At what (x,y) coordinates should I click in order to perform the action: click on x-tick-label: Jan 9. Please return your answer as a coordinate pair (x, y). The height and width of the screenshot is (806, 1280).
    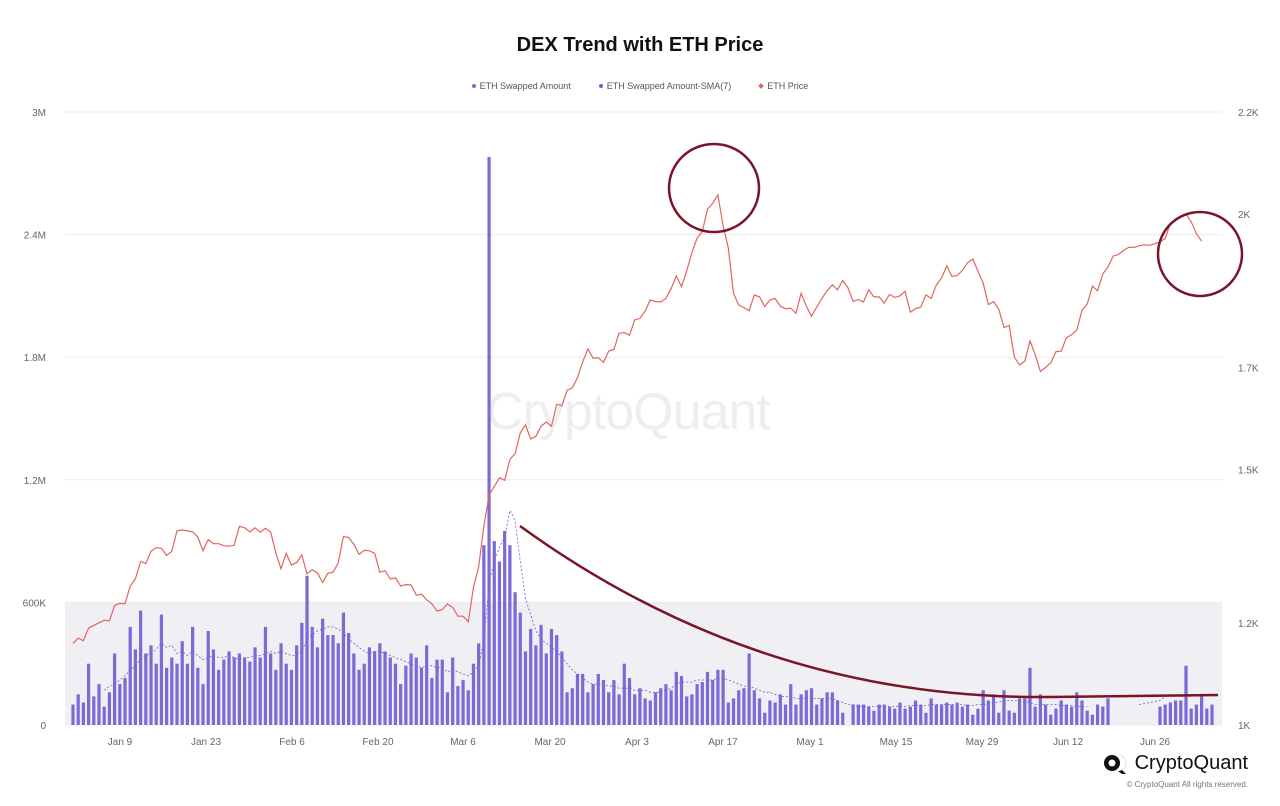
    Looking at the image, I should click on (120, 742).